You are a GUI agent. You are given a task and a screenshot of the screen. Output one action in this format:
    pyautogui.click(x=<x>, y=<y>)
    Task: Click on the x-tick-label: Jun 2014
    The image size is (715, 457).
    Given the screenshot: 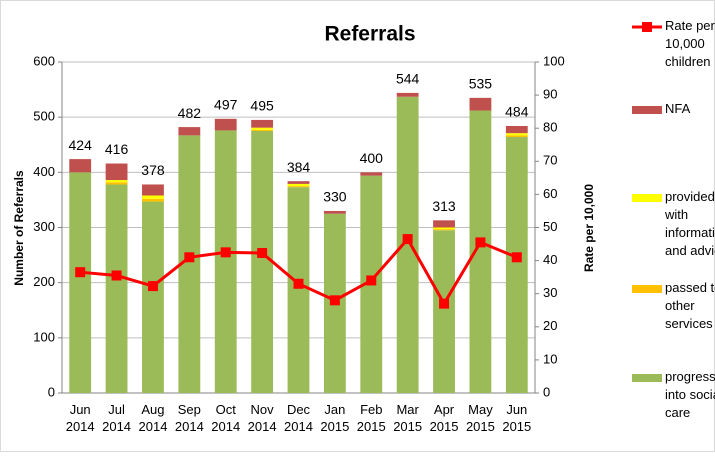 What is the action you would take?
    pyautogui.click(x=80, y=418)
    